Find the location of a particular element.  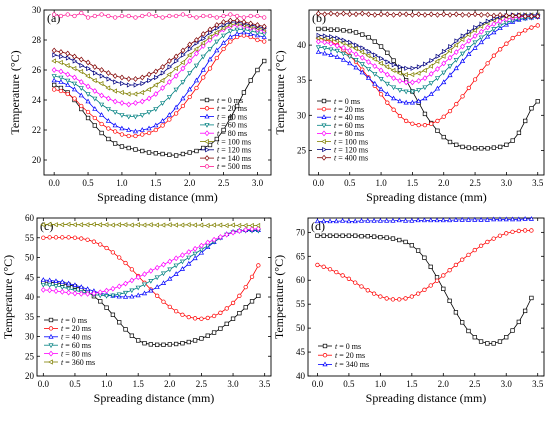

legend-label: t = 0 ms is located at coordinates (74, 320).